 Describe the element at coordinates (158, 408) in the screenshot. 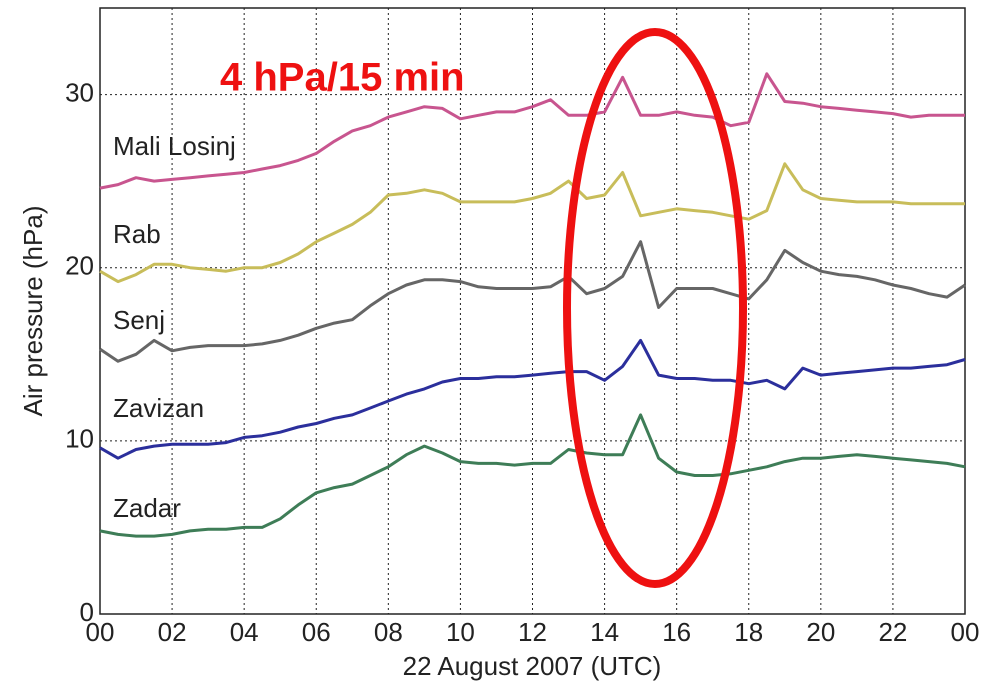

I see `series-label: Zavizan` at that location.